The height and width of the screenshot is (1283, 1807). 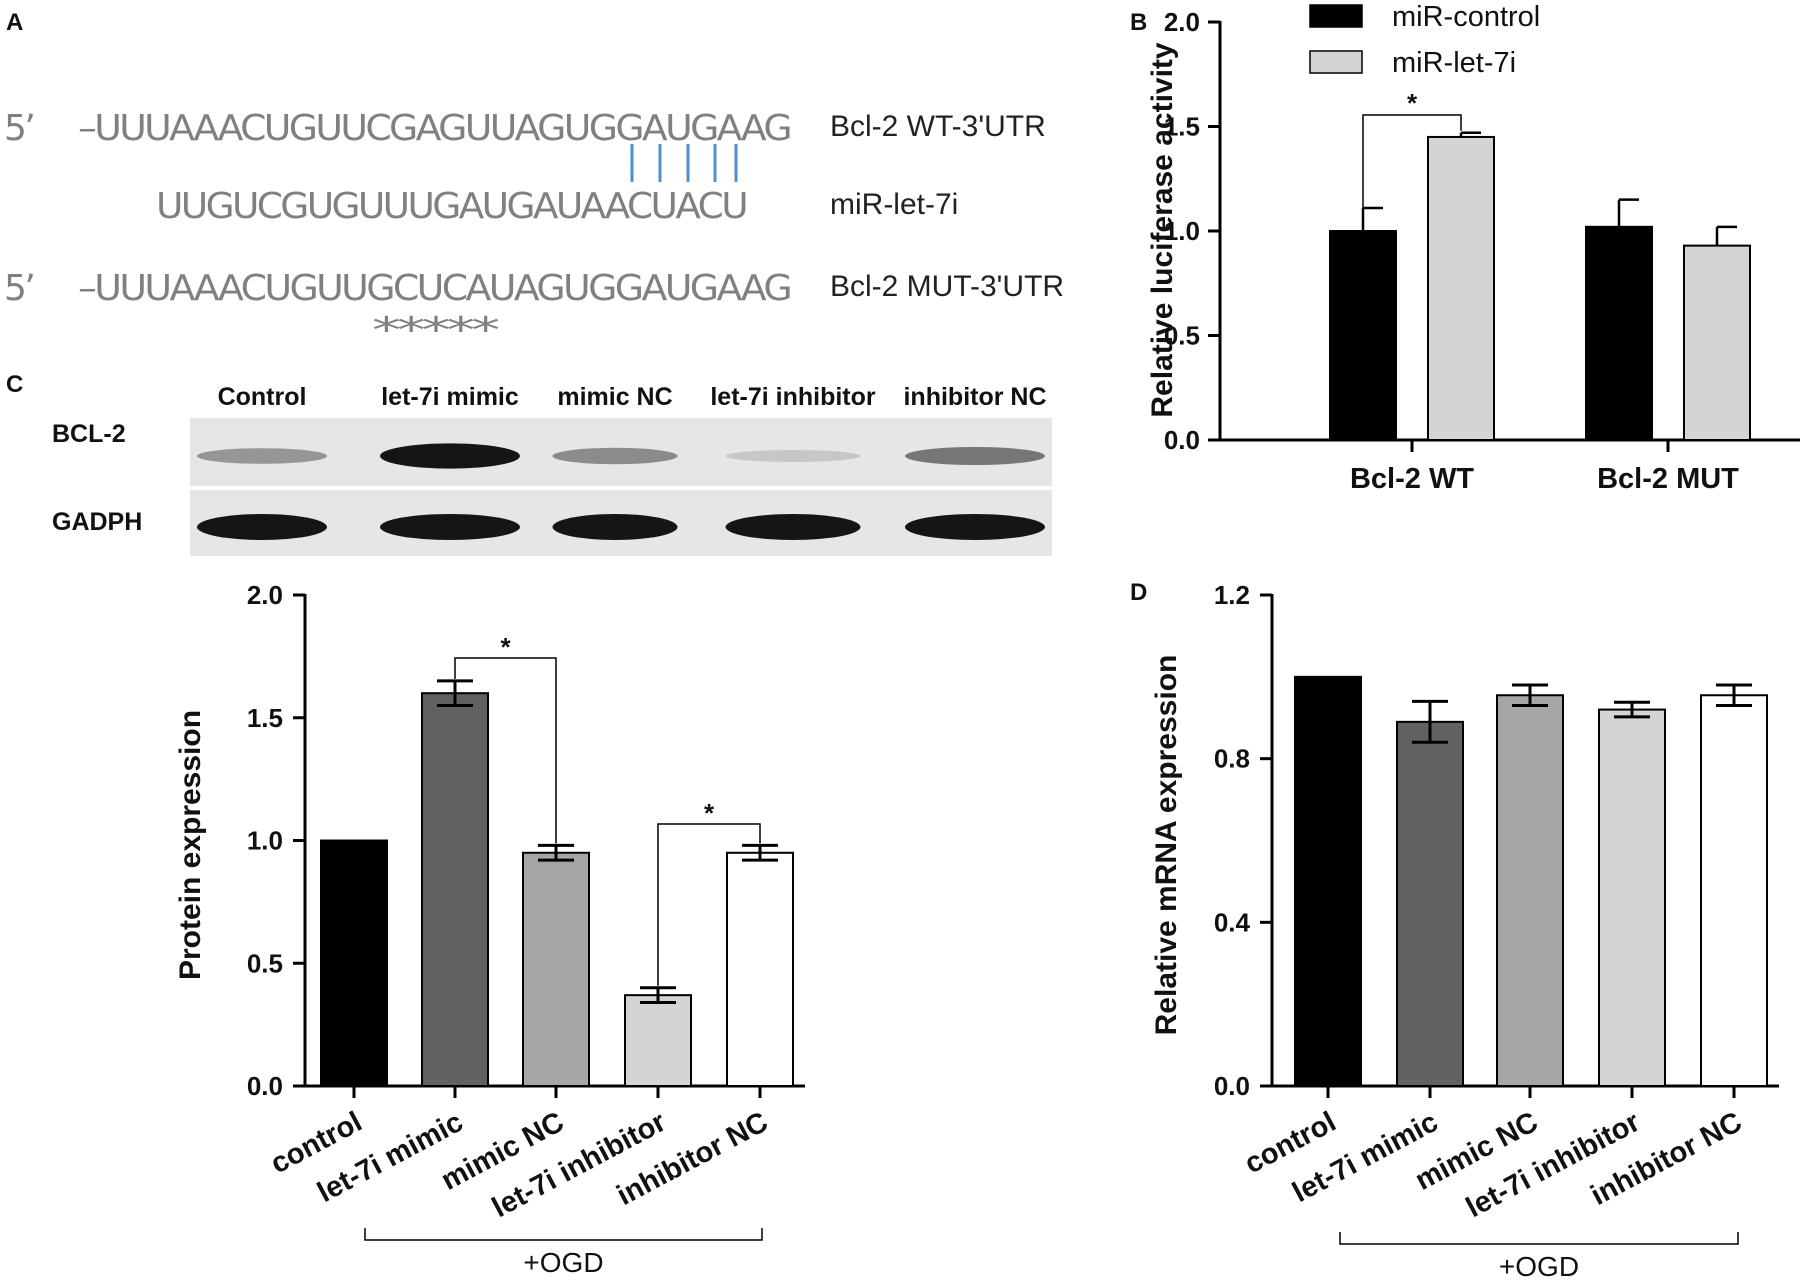 I want to click on wt-label: Bcl-2 WT-3'UTR, so click(x=938, y=126).